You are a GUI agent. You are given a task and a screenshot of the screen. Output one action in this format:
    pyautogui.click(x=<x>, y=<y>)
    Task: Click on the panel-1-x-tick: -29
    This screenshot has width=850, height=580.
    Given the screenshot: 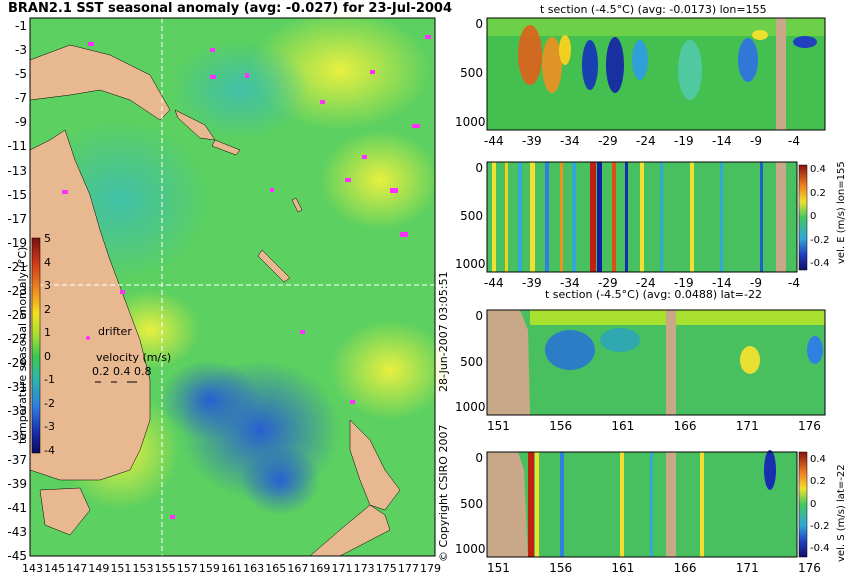 What is the action you would take?
    pyautogui.click(x=608, y=283)
    